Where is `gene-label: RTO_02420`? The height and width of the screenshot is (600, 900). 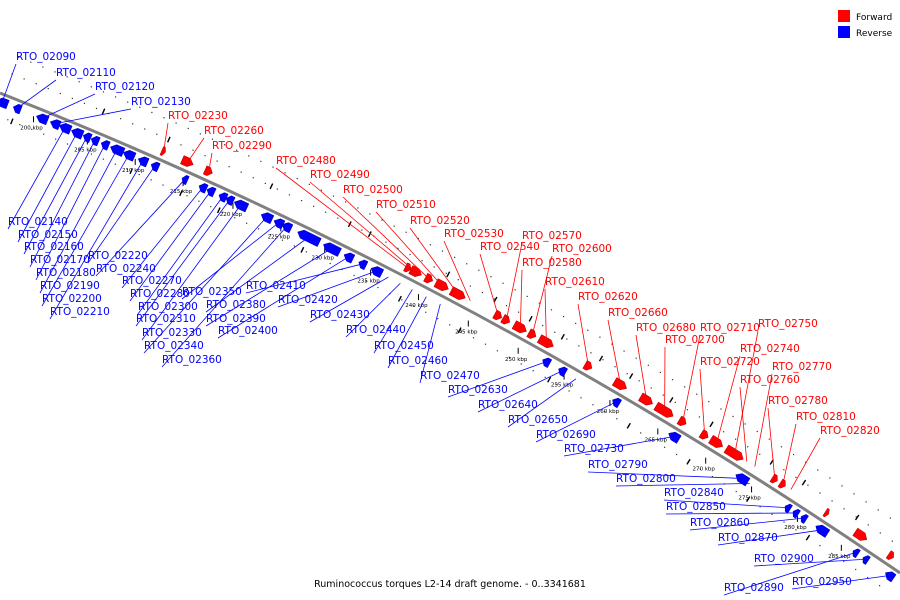
gene-label: RTO_02420 is located at coordinates (308, 300).